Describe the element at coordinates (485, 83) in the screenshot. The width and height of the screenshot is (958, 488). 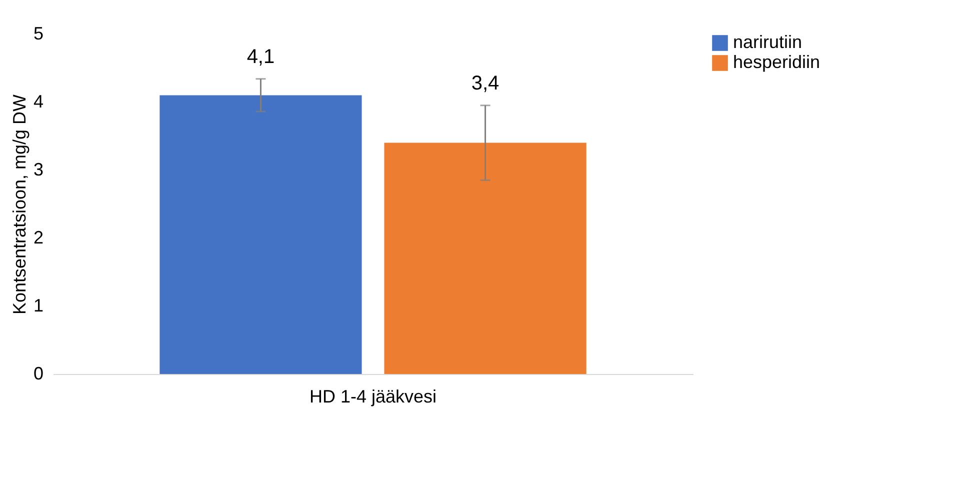
I see `data-label: 3,4` at that location.